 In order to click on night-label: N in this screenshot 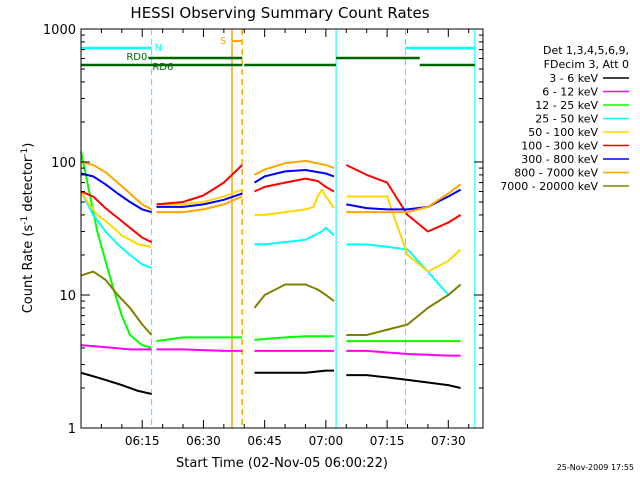, I will do `click(158, 48)`.